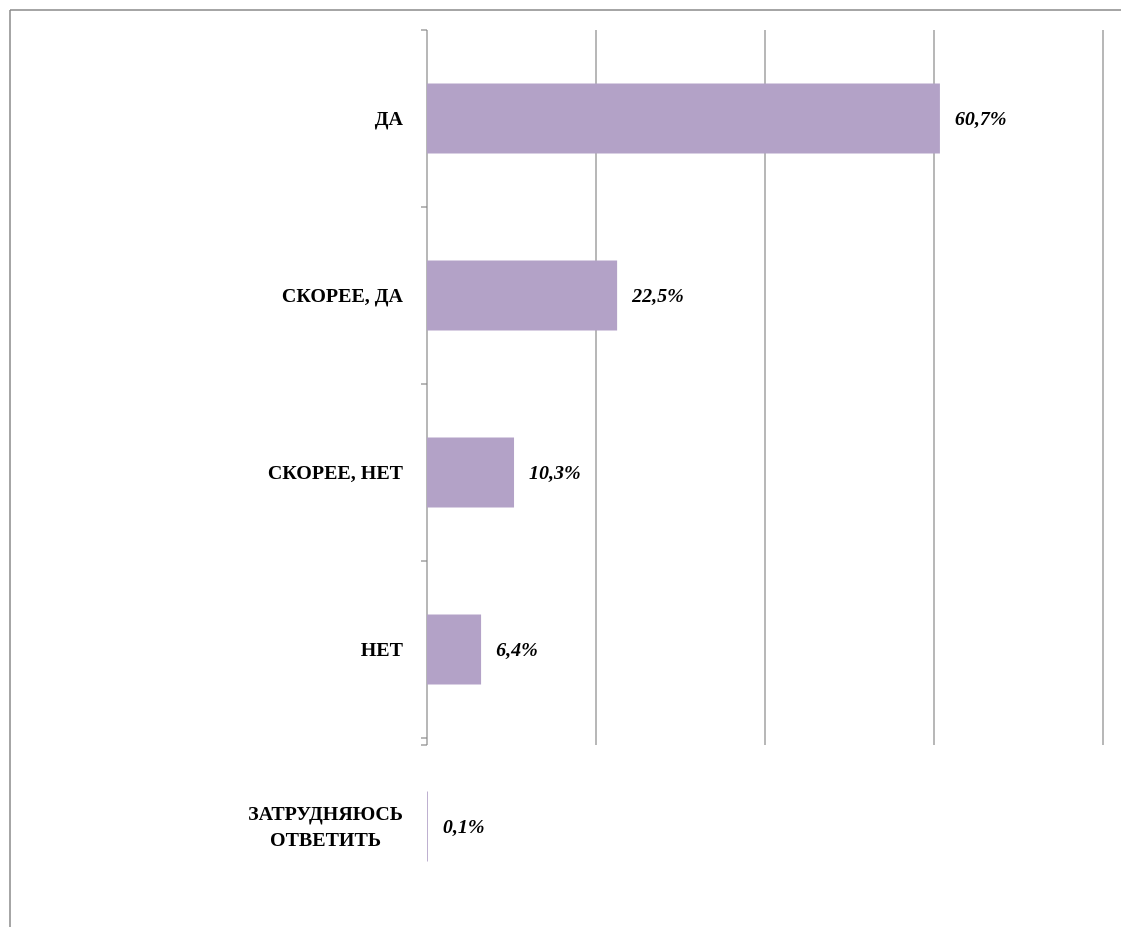 The width and height of the screenshot is (1121, 927). What do you see at coordinates (251, 473) in the screenshot?
I see `category-label: СКОРЕЕ, НЕТ` at bounding box center [251, 473].